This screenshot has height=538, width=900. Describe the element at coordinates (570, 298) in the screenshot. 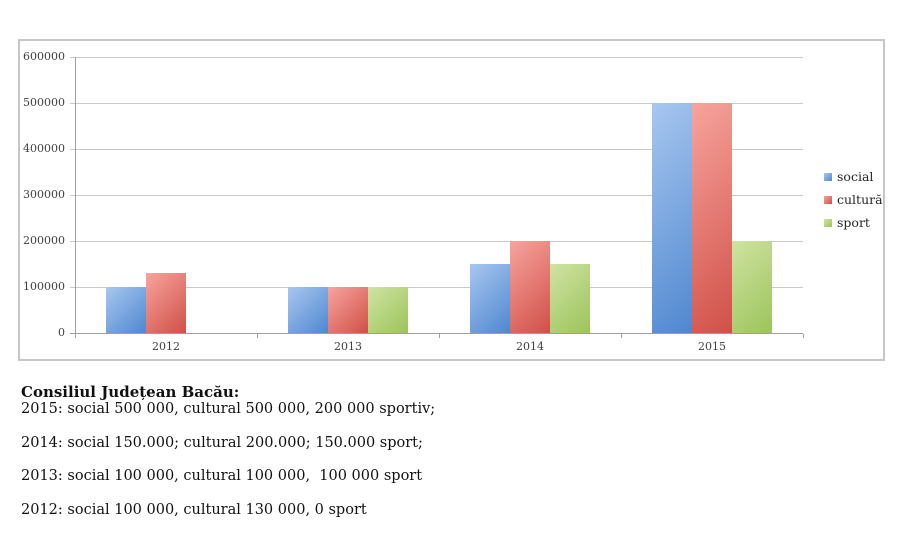

I see `bar-sport-2014` at that location.